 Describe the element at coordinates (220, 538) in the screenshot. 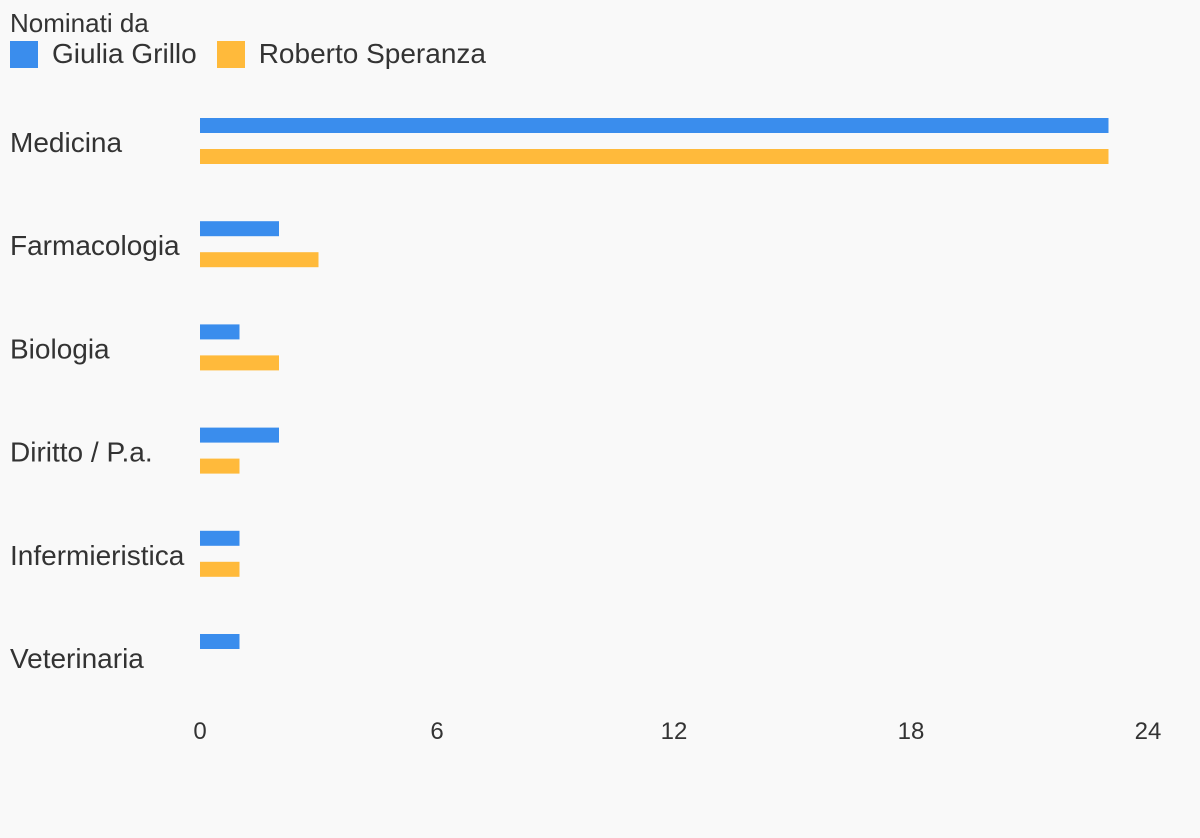

I see `bar-infermieristica-giulia-grillo` at that location.